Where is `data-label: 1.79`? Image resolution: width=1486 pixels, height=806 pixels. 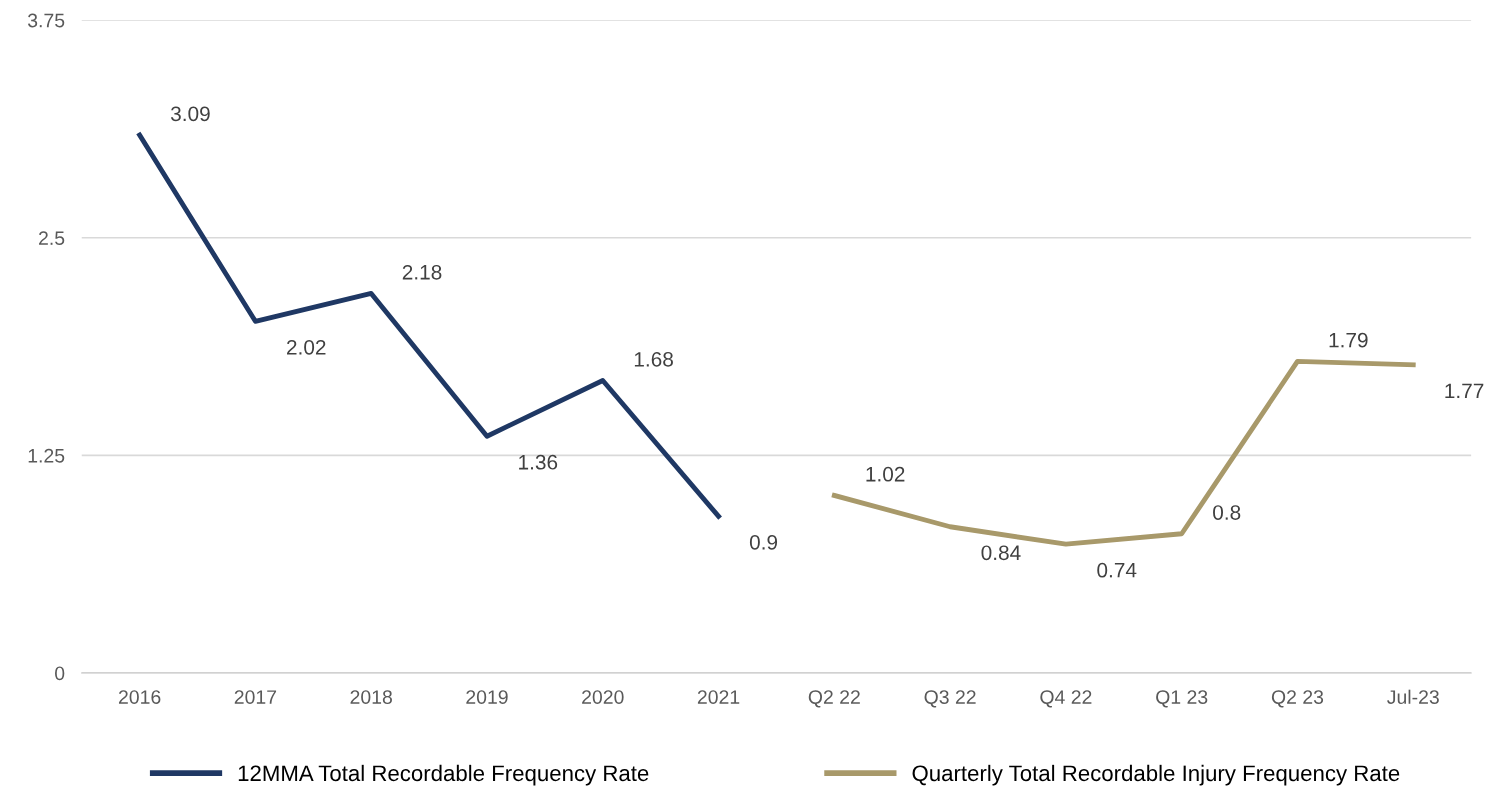 data-label: 1.79 is located at coordinates (1348, 340).